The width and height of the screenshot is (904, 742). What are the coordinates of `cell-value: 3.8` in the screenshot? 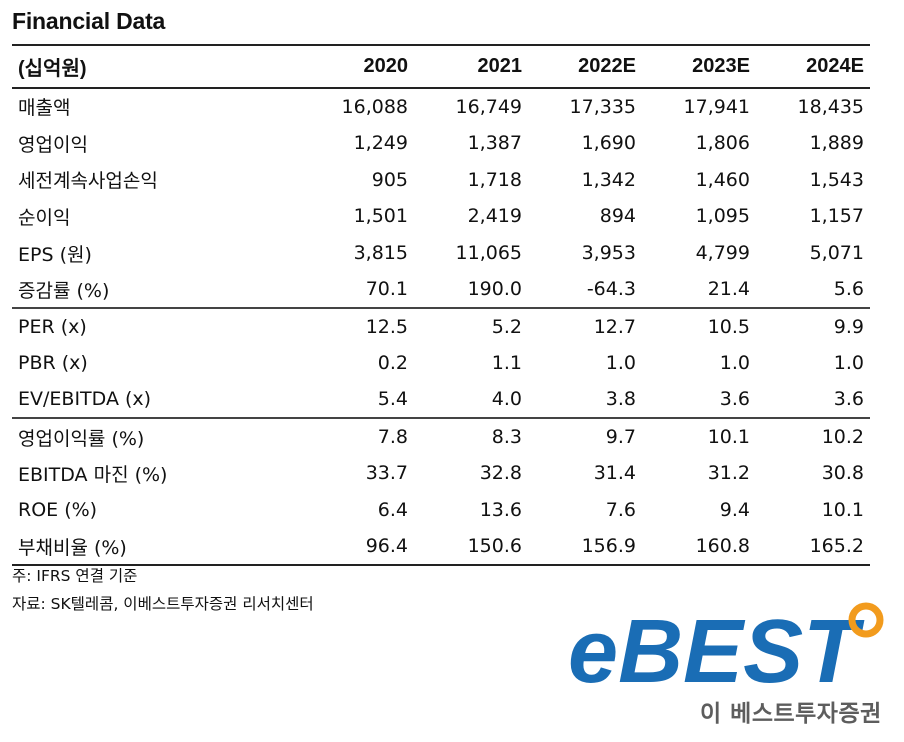 It's located at (620, 399).